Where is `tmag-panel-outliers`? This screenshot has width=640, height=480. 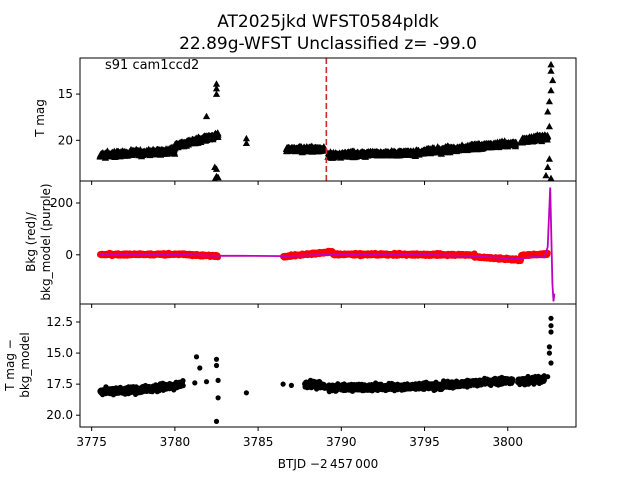 tmag-panel-outliers is located at coordinates (379, 120).